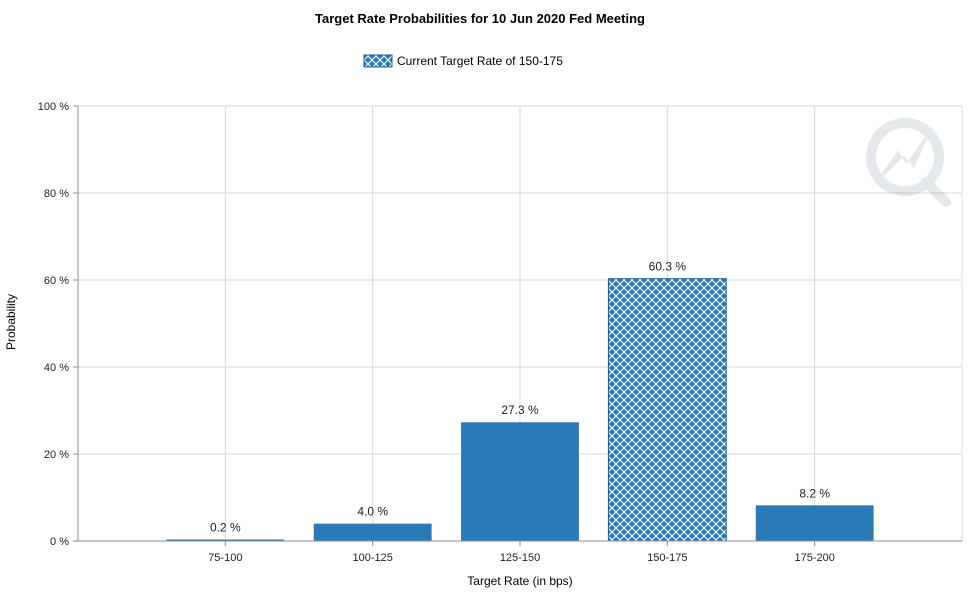  I want to click on x-tick-label-125-150: 125-150, so click(520, 558).